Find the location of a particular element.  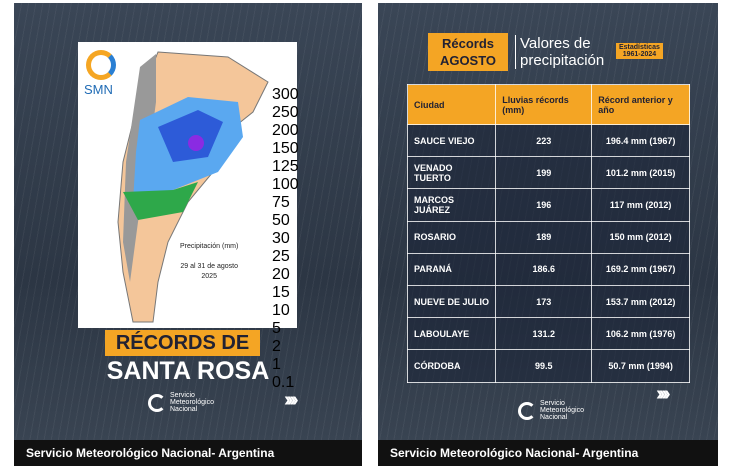

title-badge: RÉCORDS DE is located at coordinates (182, 343).